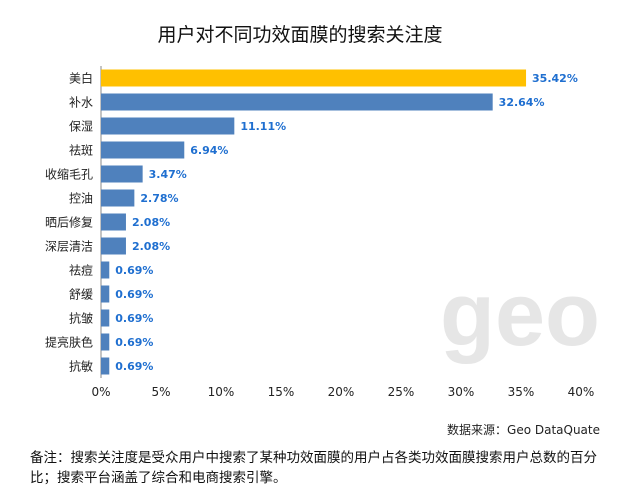 This screenshot has width=630, height=491. What do you see at coordinates (281, 392) in the screenshot?
I see `x-tick-label-3: 15%` at bounding box center [281, 392].